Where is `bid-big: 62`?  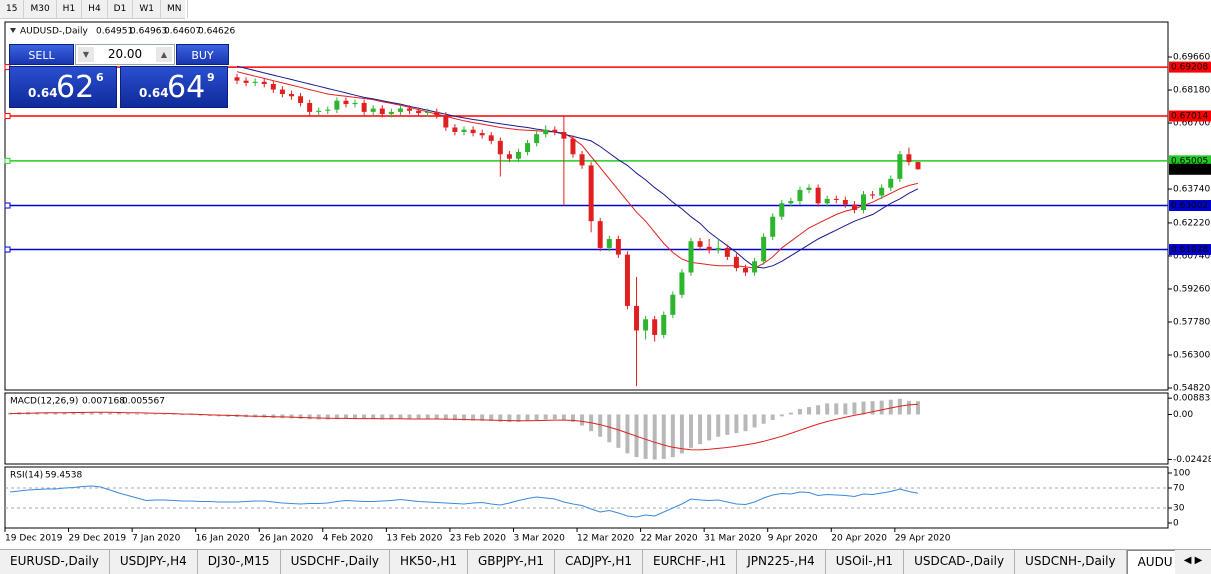 bid-big: 62 is located at coordinates (75, 87).